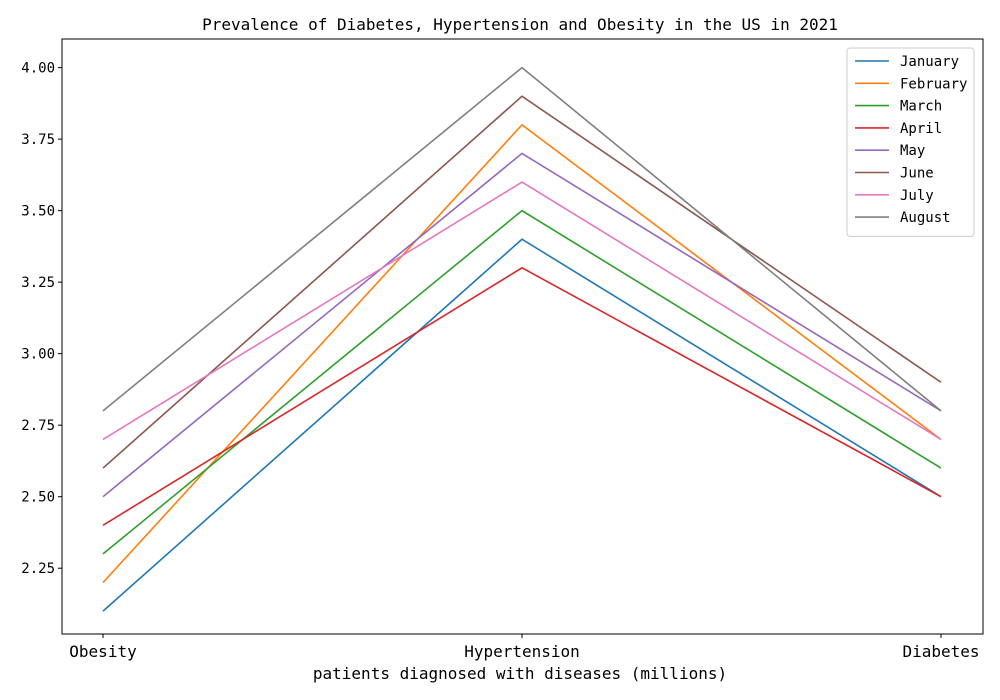 The image size is (1000, 700). Describe the element at coordinates (38, 426) in the screenshot. I see `y-tick-label: 2.75` at that location.